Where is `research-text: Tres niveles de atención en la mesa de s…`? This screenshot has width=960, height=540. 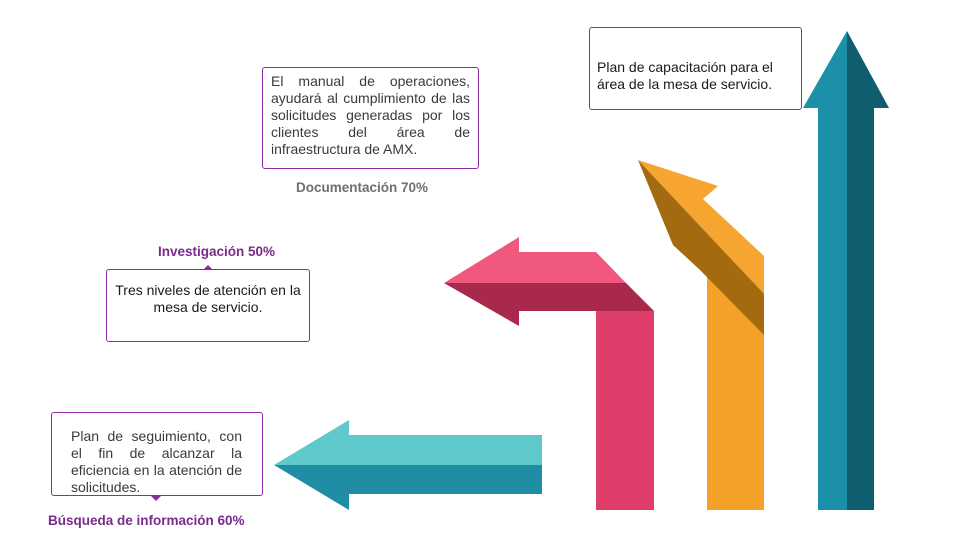
research-text: Tres niveles de atención en la mesa de s… is located at coordinates (208, 298).